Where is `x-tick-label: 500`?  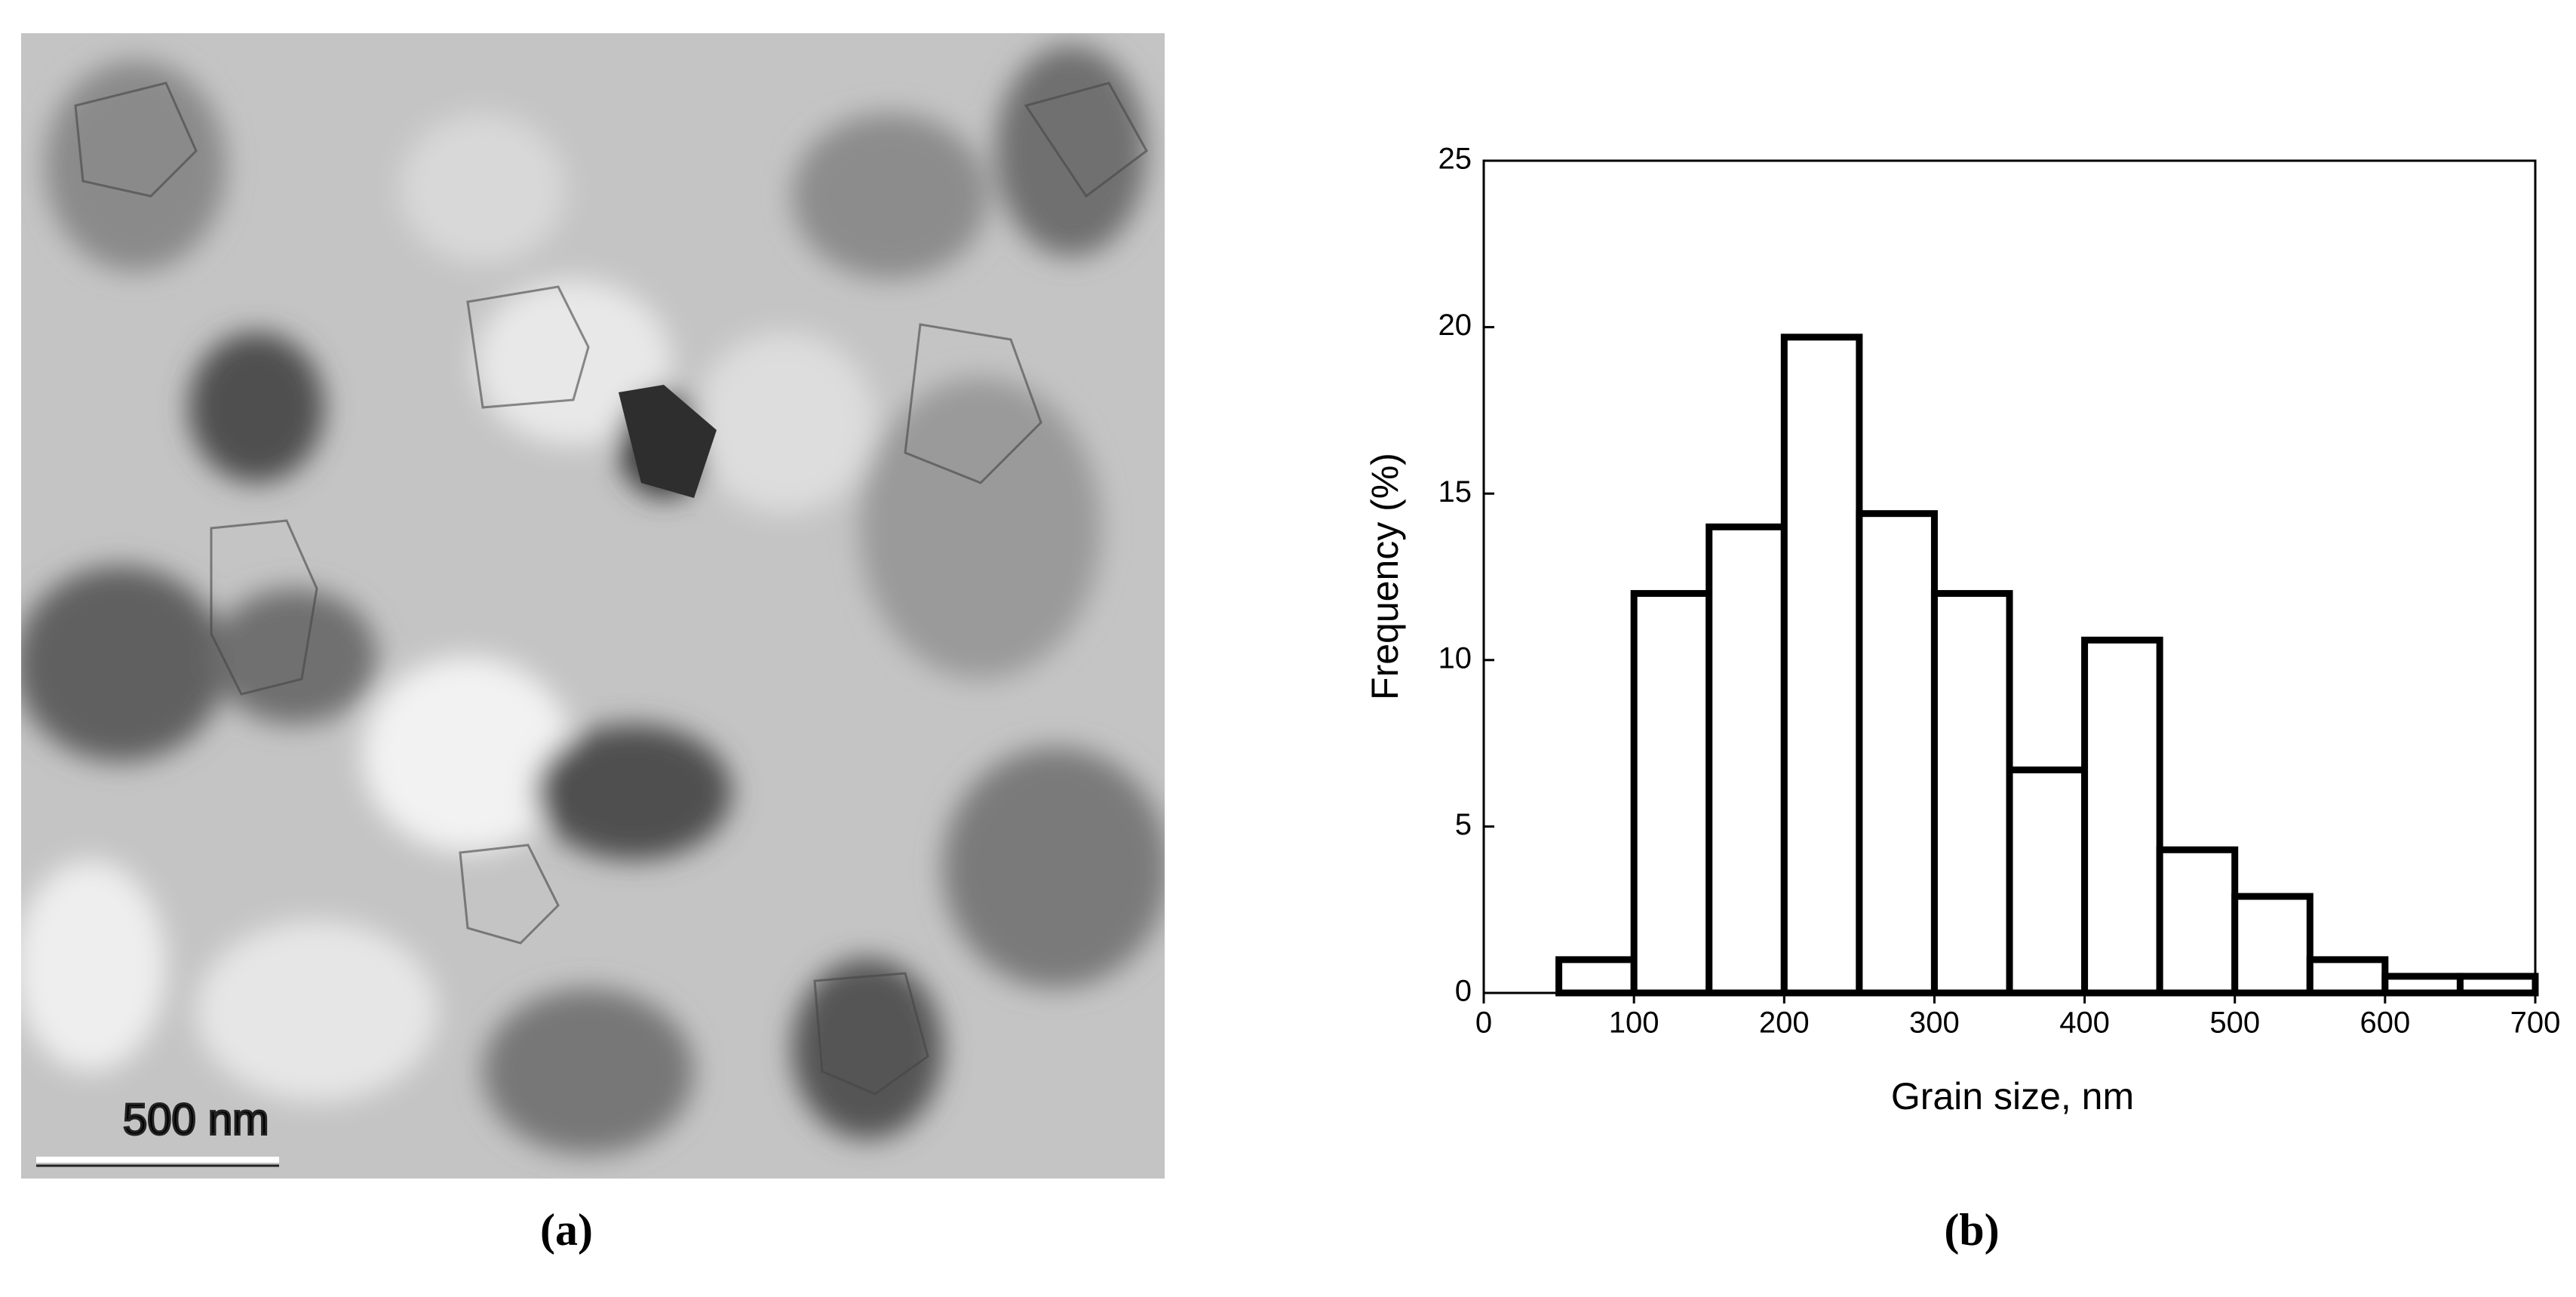
x-tick-label: 500 is located at coordinates (2234, 1023).